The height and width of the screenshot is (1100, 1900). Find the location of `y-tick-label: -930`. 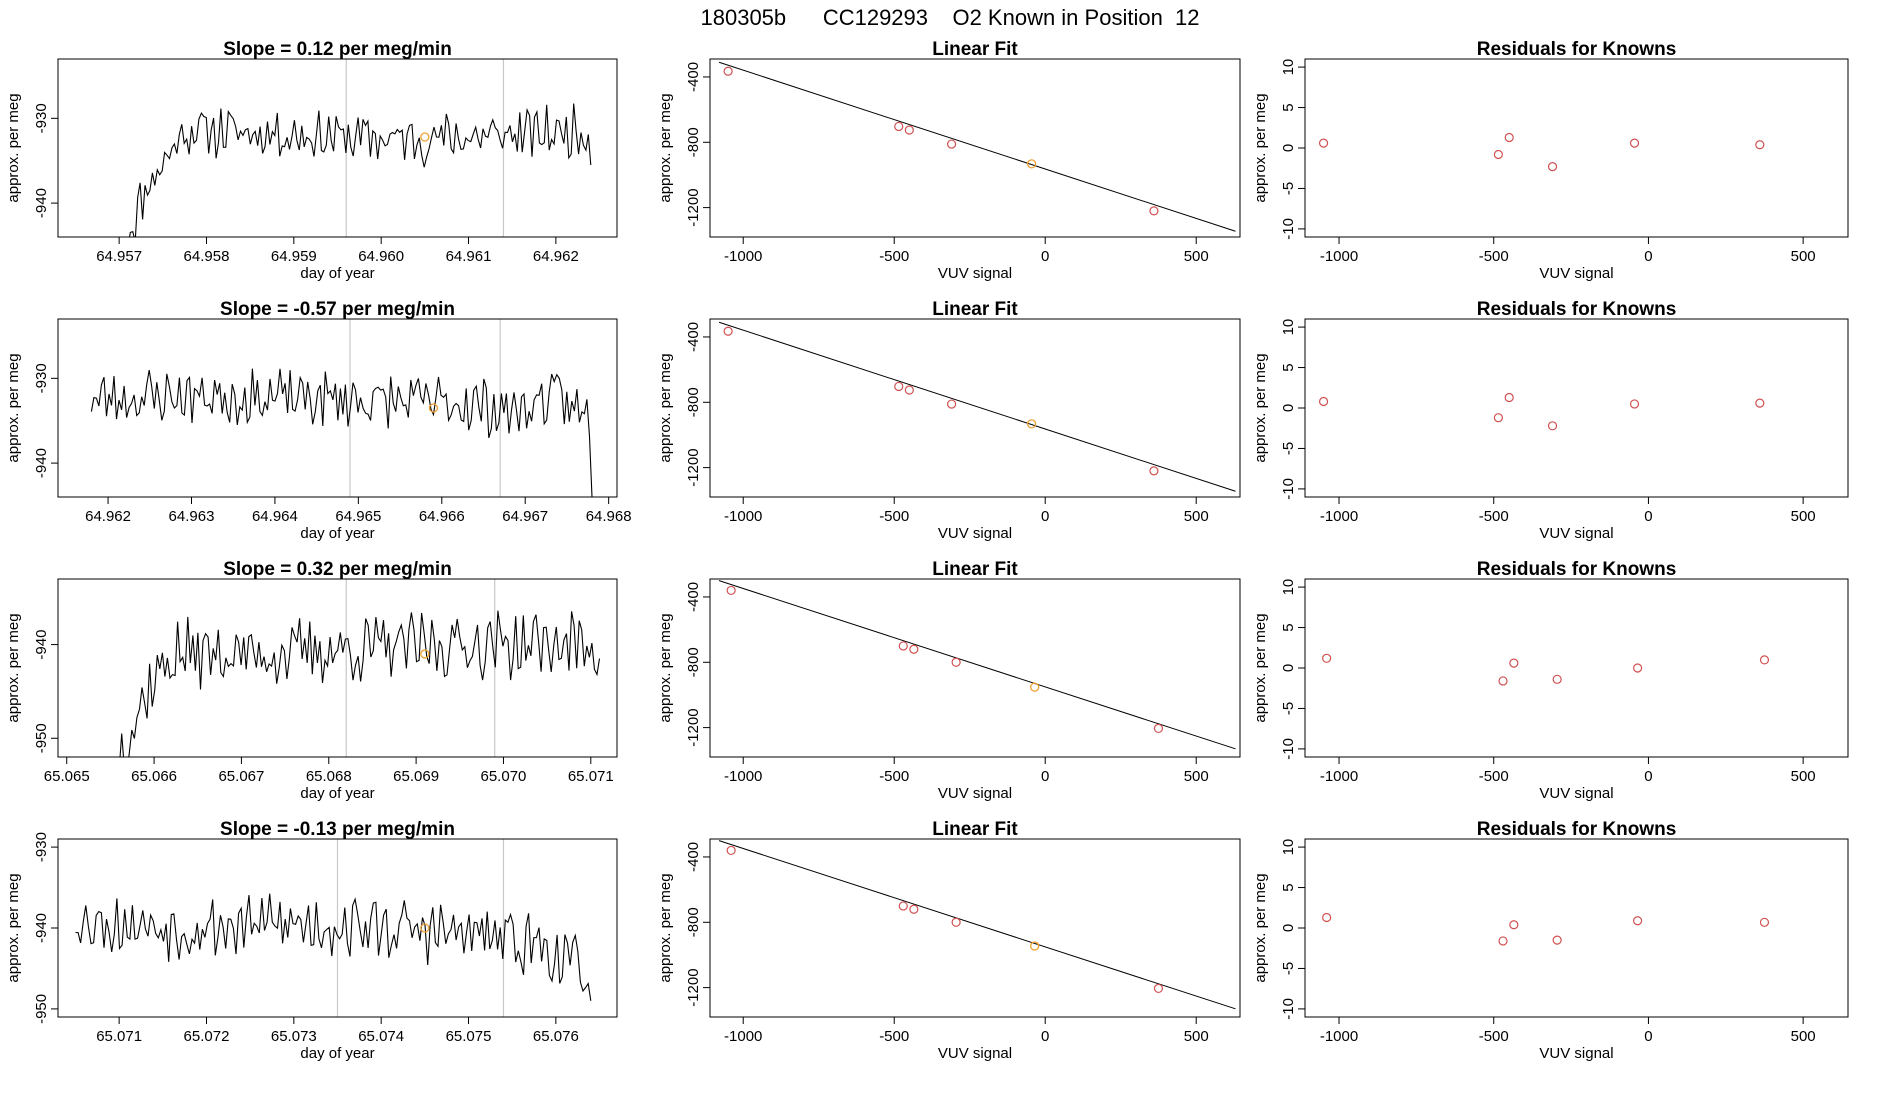

y-tick-label: -930 is located at coordinates (41, 118).